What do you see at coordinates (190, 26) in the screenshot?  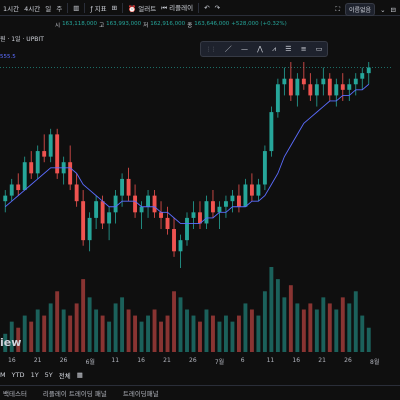 I see `close-label: 종` at bounding box center [190, 26].